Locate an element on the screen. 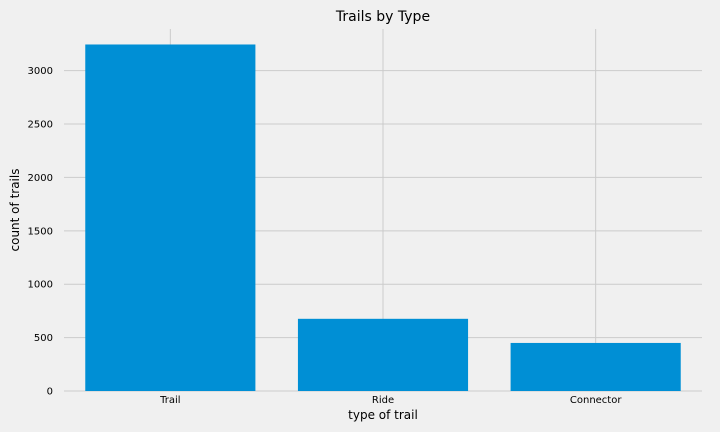 This screenshot has height=432, width=720. chart-title: Trails by Type is located at coordinates (382, 17).